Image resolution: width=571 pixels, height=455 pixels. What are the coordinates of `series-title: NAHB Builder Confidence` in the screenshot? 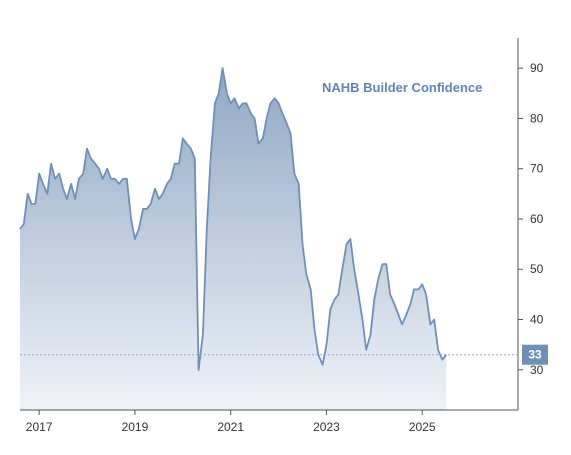 It's located at (402, 87).